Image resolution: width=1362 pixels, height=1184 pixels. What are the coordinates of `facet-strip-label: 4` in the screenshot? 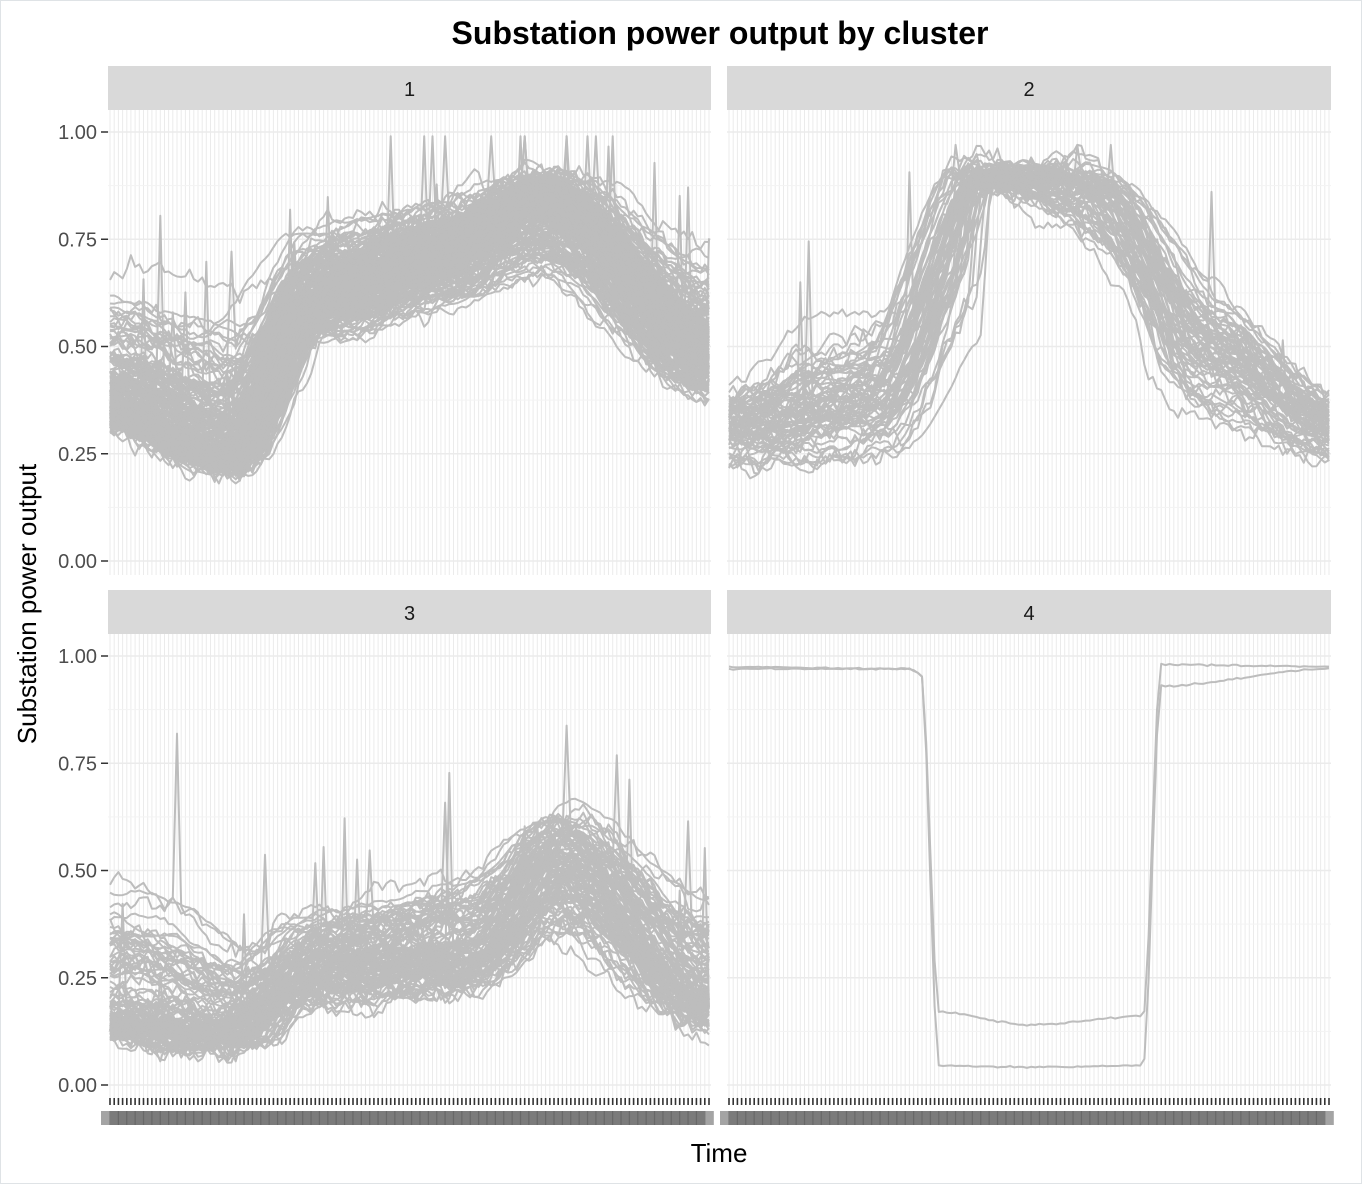 It's located at (1028, 614).